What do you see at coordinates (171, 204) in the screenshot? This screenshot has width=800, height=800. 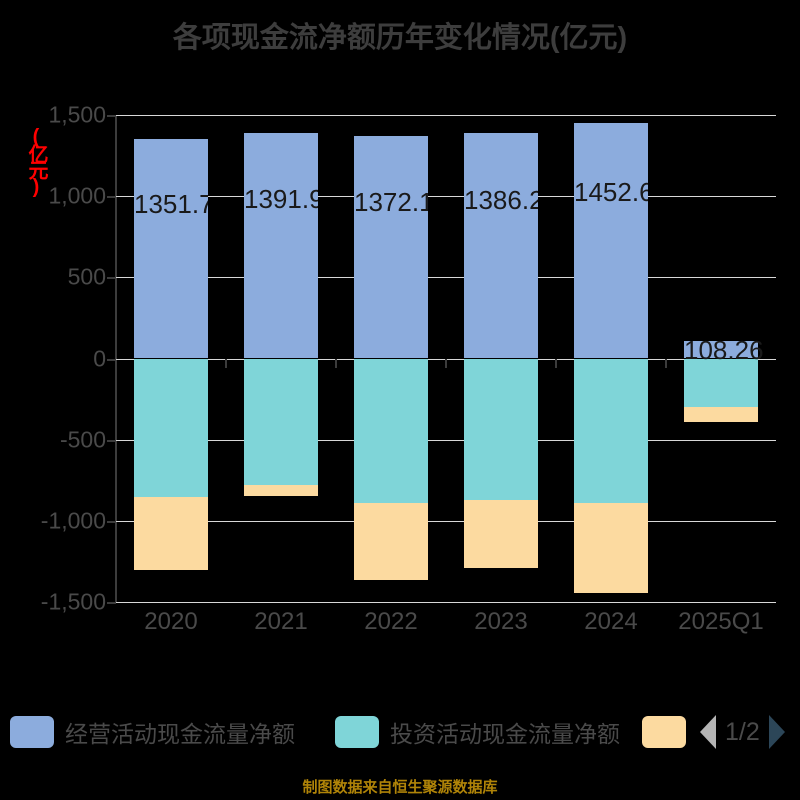 I see `bar-value-label: 1351.797` at bounding box center [171, 204].